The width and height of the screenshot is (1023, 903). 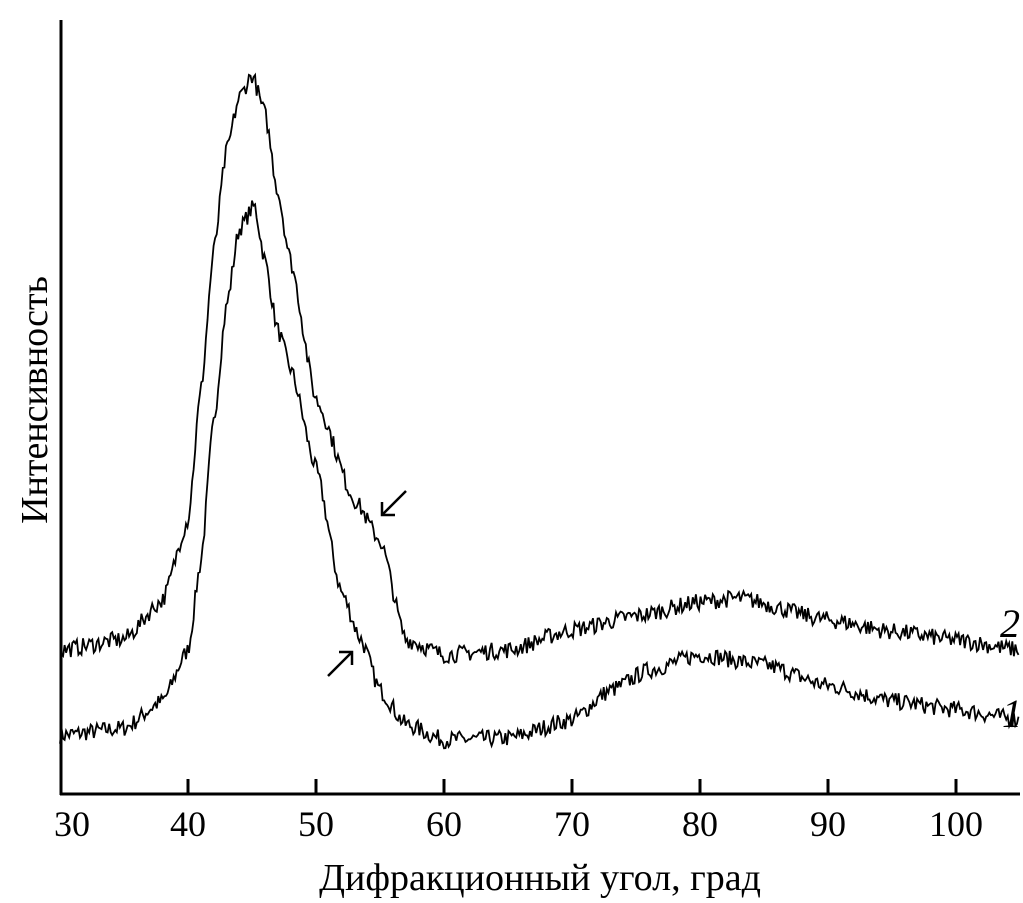 What do you see at coordinates (35, 400) in the screenshot?
I see `y-axis-label: Интенсивность` at bounding box center [35, 400].